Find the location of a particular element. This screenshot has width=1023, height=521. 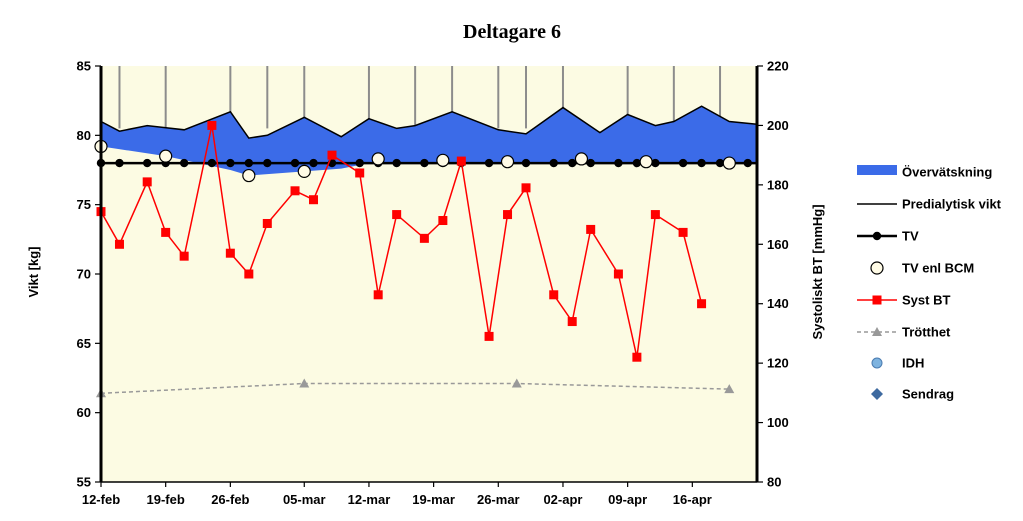

y-right-tick-label: 120 is located at coordinates (778, 363).